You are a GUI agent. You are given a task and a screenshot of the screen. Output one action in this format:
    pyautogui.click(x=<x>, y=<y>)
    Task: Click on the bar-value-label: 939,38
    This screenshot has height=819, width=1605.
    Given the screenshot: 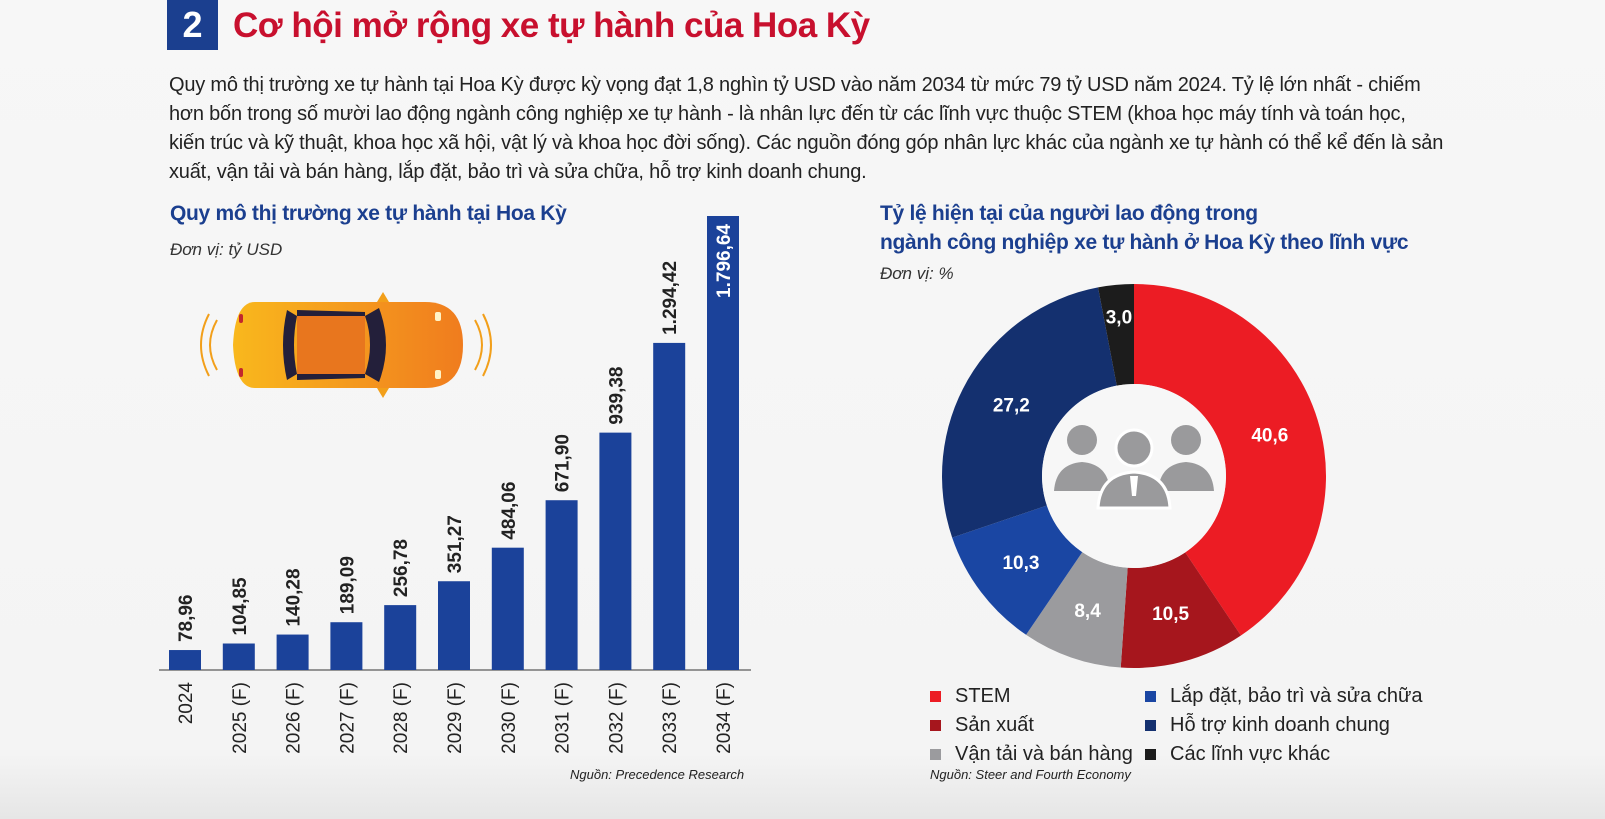 What is the action you would take?
    pyautogui.click(x=616, y=395)
    